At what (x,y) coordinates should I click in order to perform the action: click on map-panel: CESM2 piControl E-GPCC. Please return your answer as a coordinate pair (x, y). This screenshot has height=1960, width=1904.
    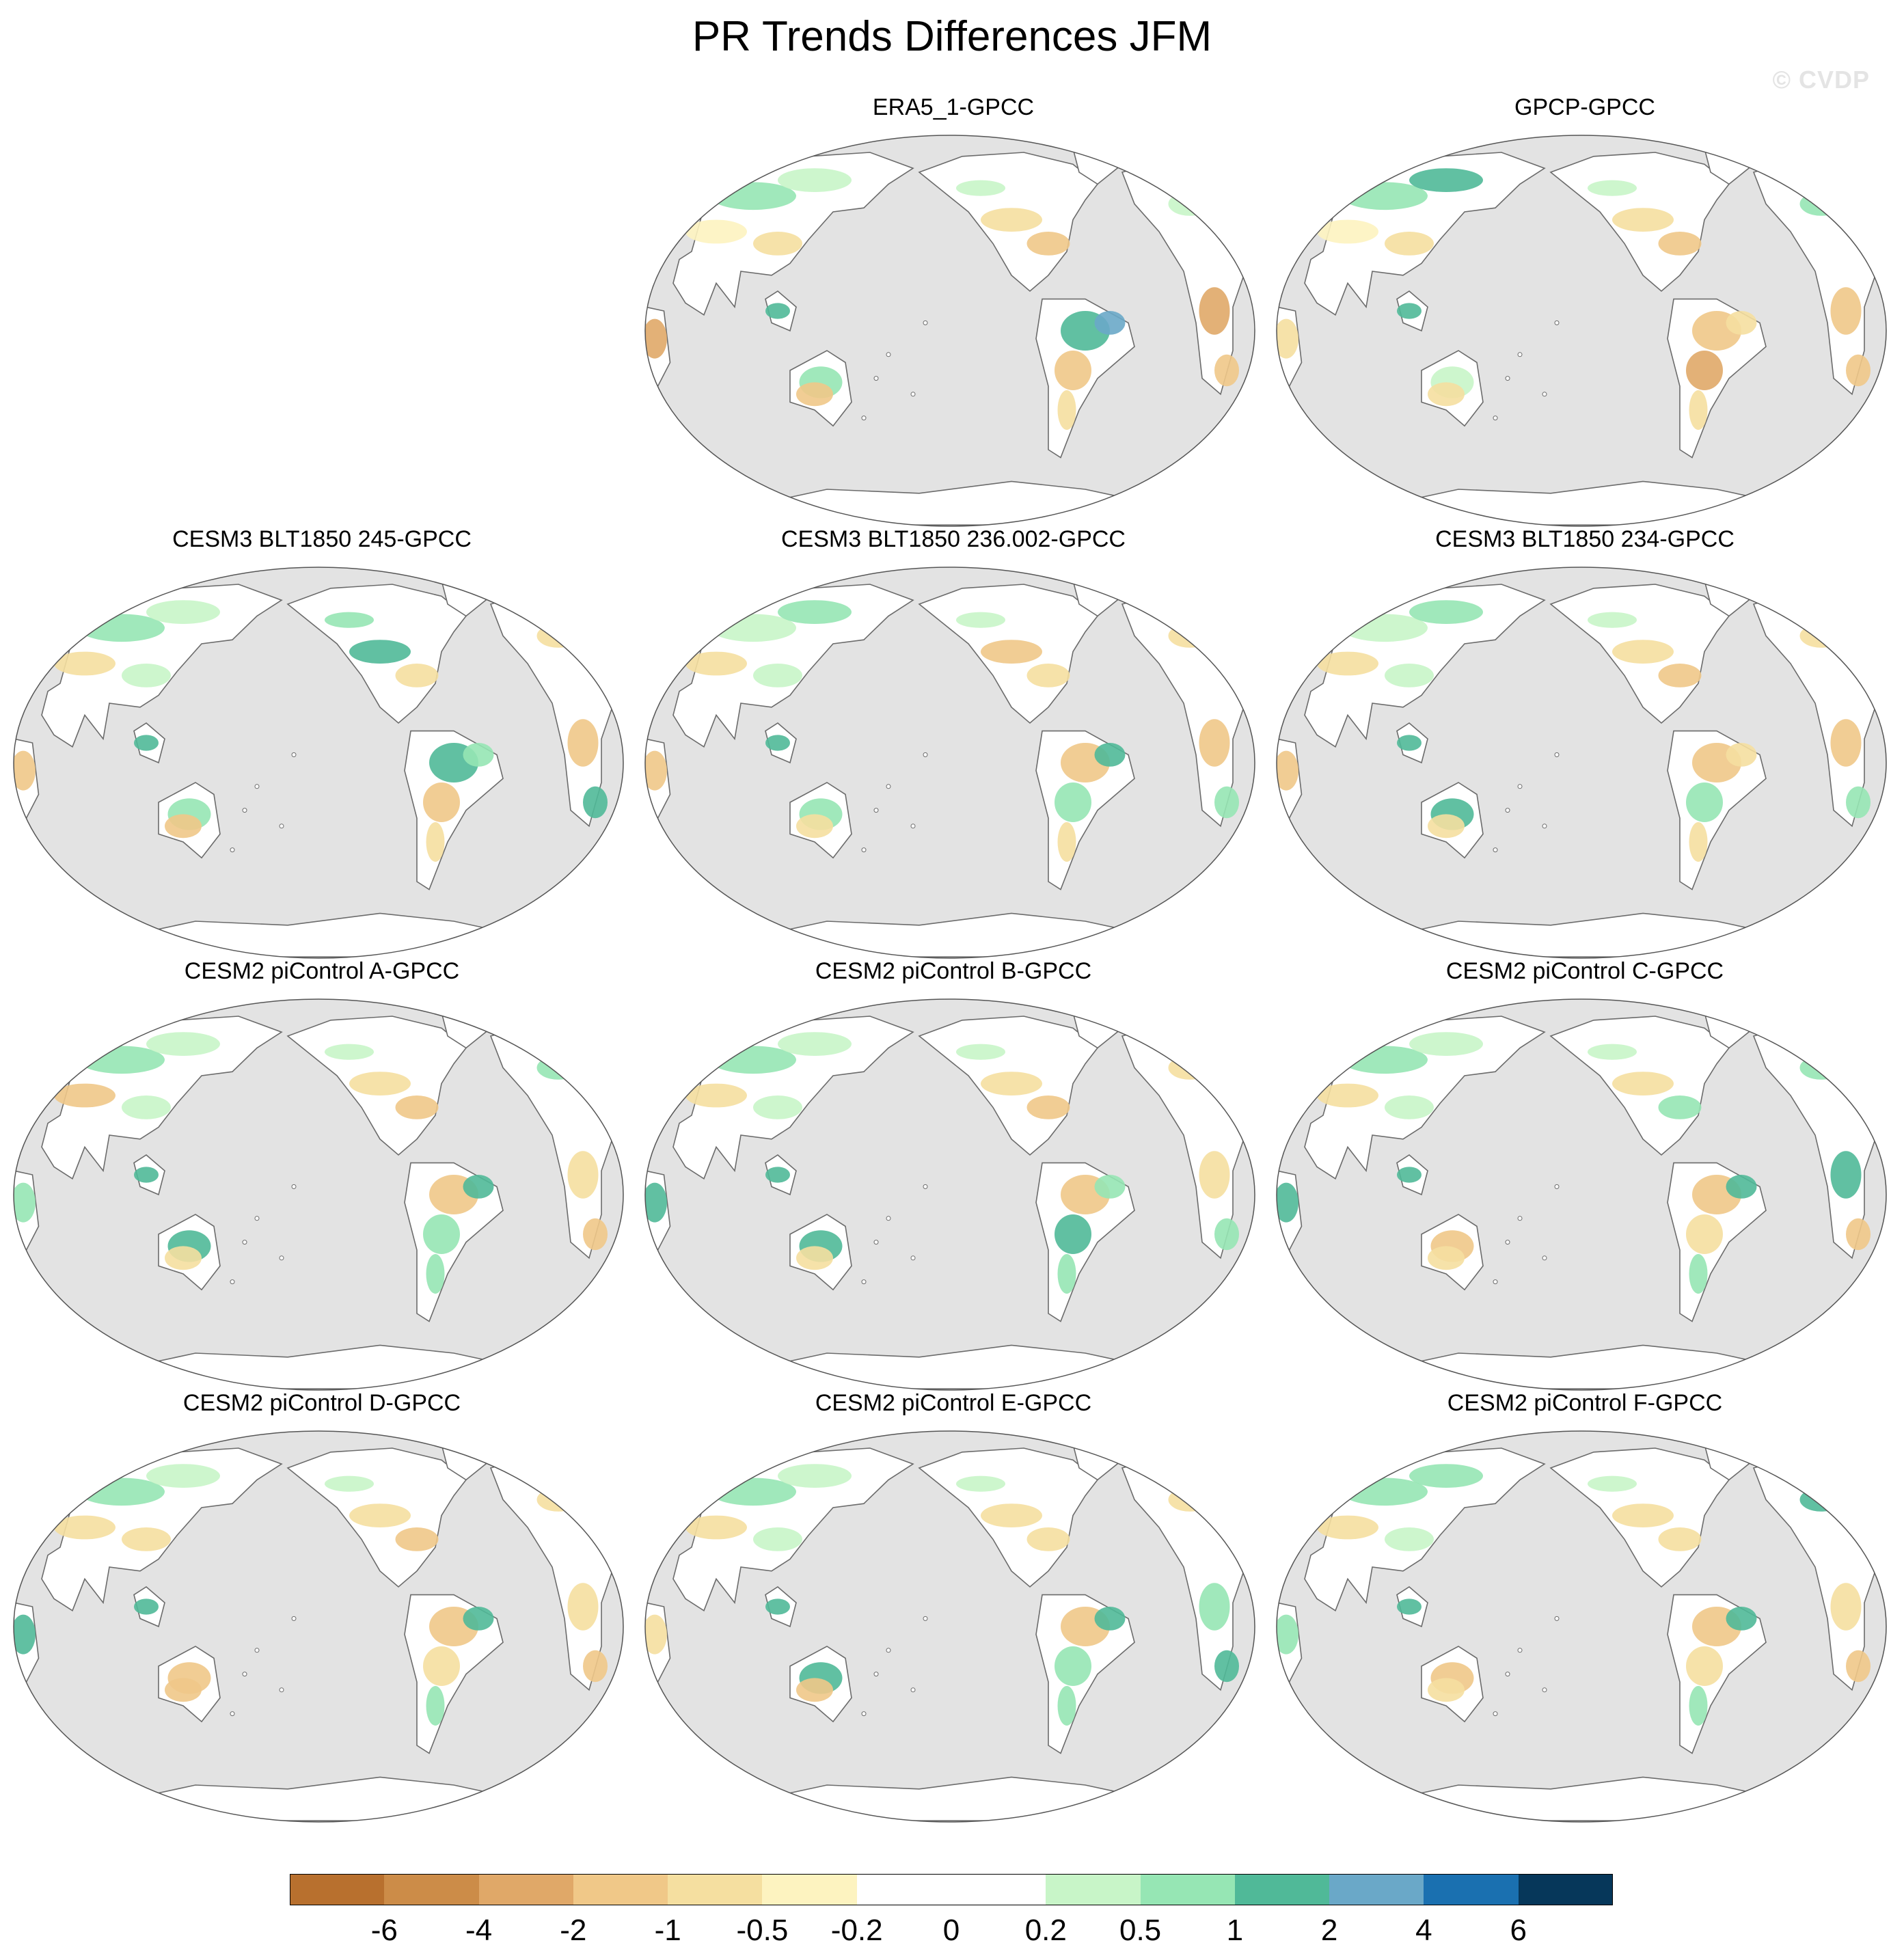
    Looking at the image, I should click on (953, 1608).